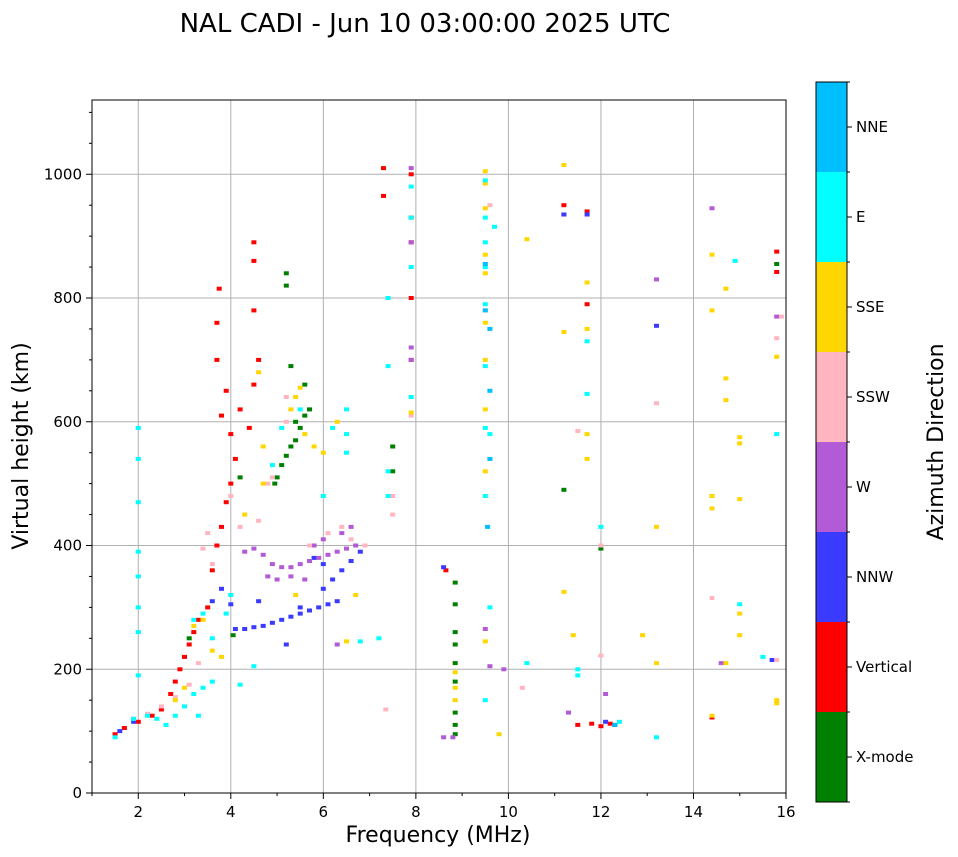 Image resolution: width=958 pixels, height=857 pixels. Describe the element at coordinates (67, 298) in the screenshot. I see `y-tick-label: 800` at that location.